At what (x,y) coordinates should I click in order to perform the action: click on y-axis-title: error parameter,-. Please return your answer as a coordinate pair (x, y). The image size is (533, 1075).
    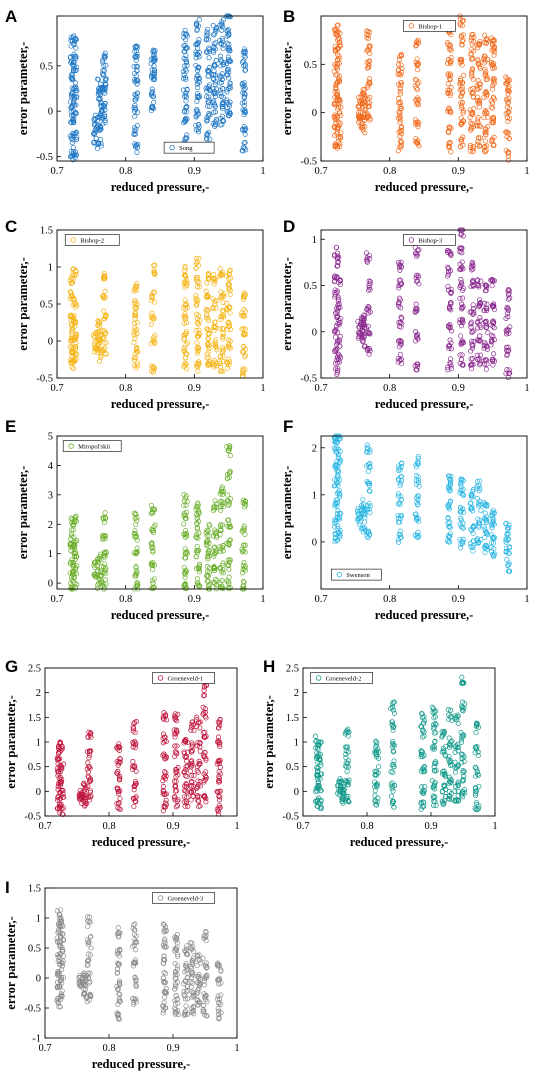
    Looking at the image, I should click on (23, 512).